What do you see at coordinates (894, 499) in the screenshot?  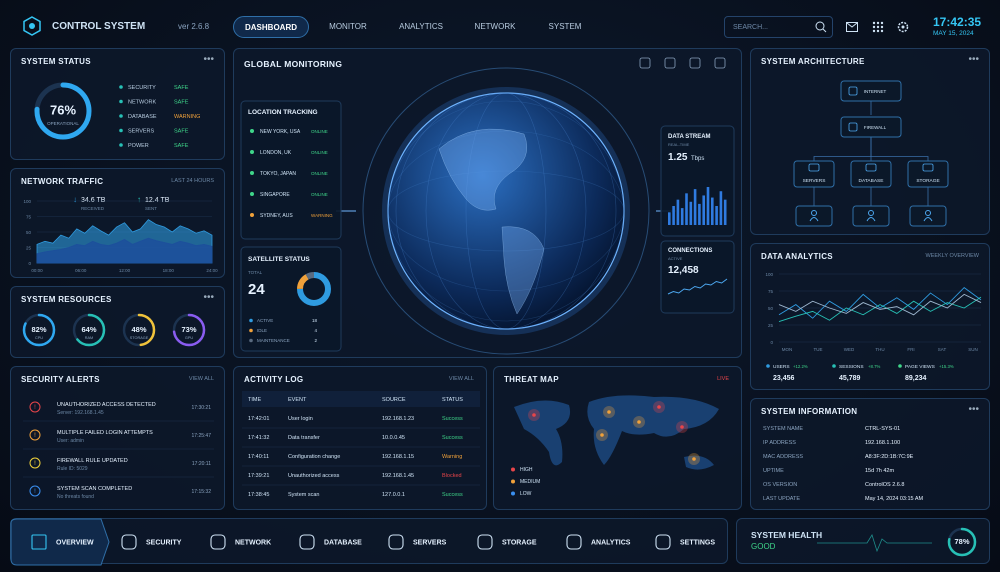 I see `info-value: May 14, 2024 03:15 AM` at bounding box center [894, 499].